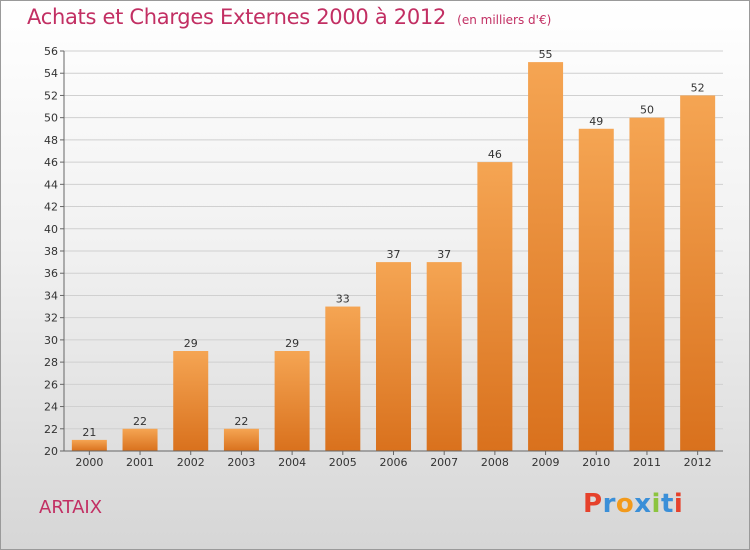 Image resolution: width=750 pixels, height=550 pixels. I want to click on y-tick-label: 26, so click(51, 384).